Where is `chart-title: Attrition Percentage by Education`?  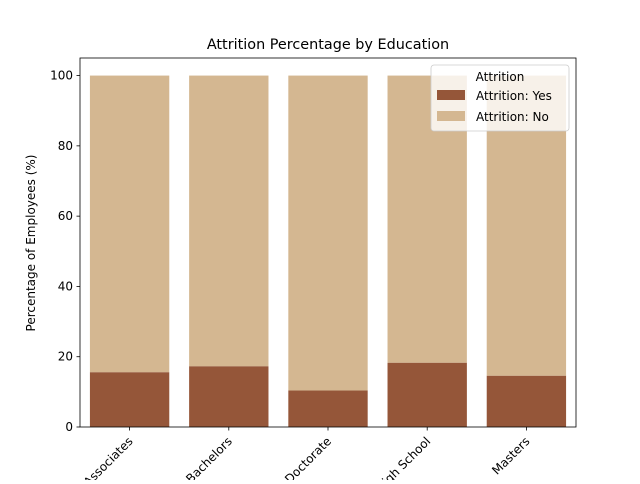 chart-title: Attrition Percentage by Education is located at coordinates (328, 45).